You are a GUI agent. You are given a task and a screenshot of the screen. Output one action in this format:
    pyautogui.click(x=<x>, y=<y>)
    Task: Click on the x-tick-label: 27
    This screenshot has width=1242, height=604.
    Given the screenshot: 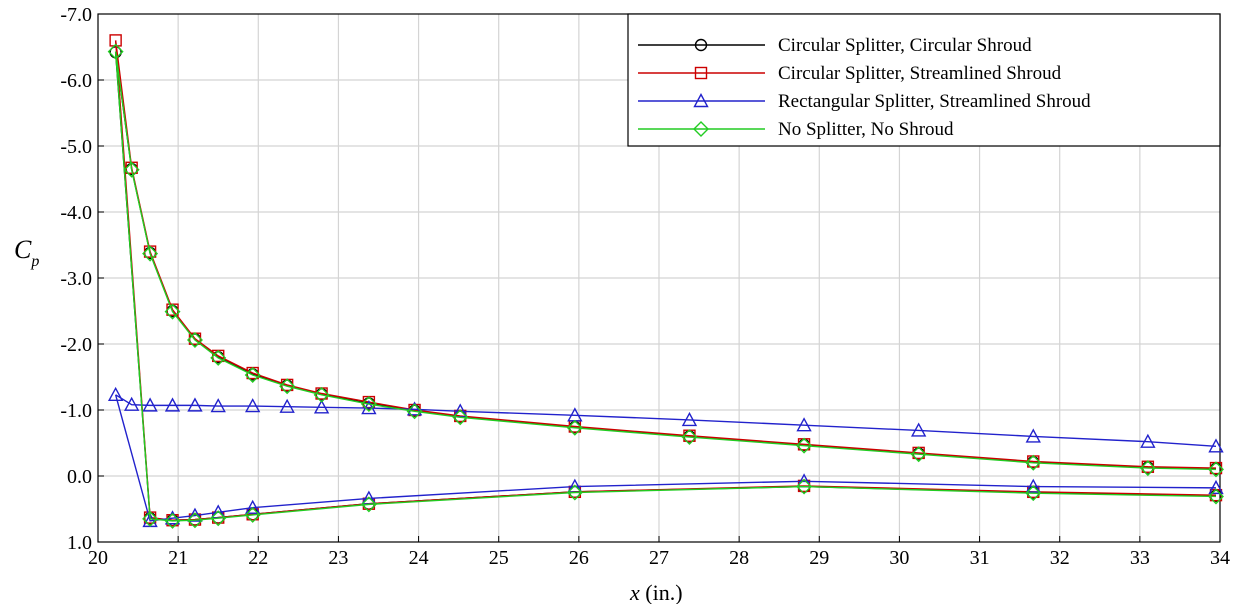 What is the action you would take?
    pyautogui.click(x=659, y=558)
    